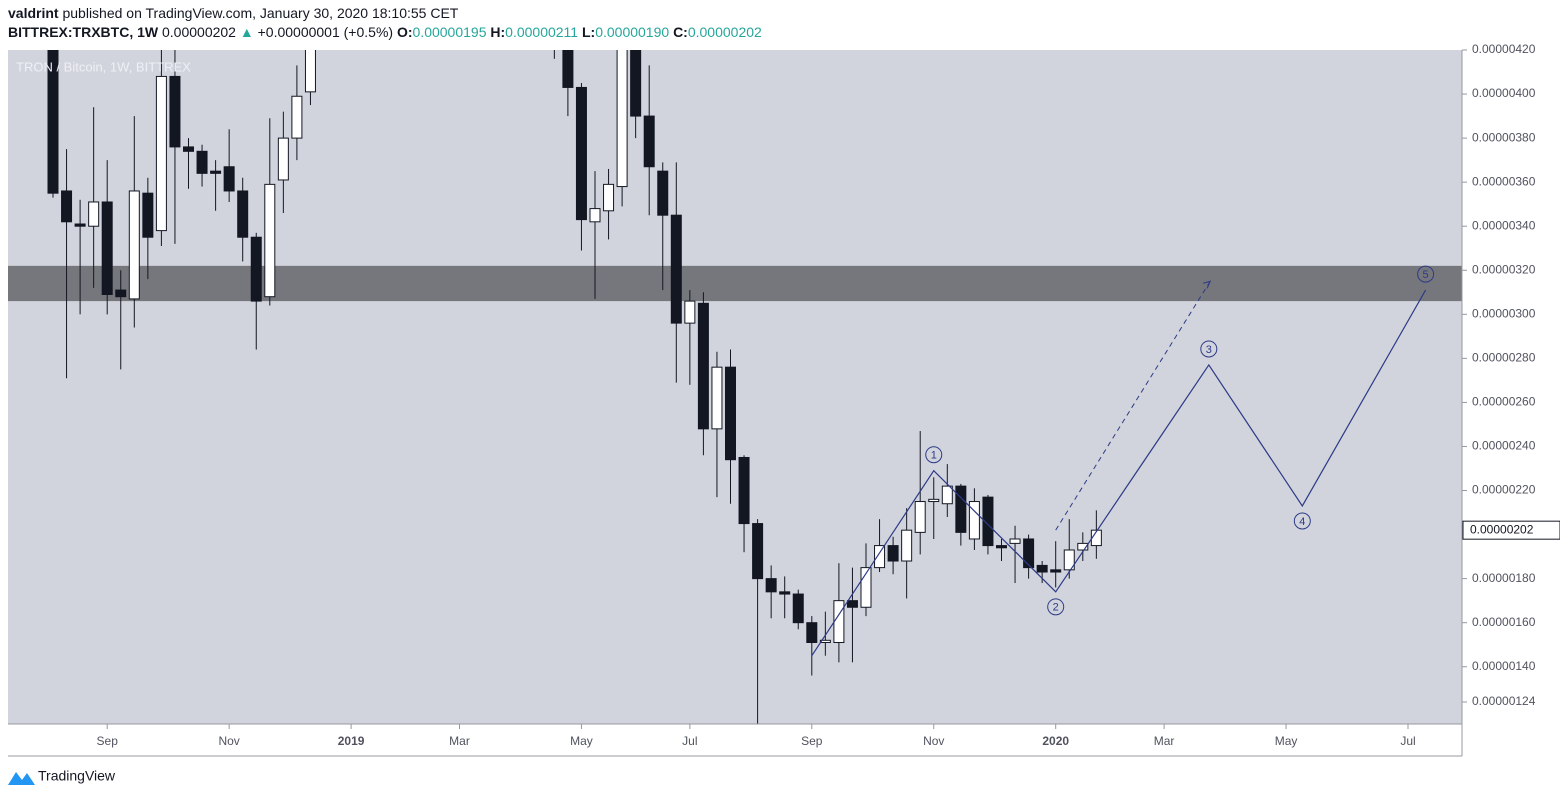 This screenshot has width=1560, height=798. I want to click on x-tick-label: Jul, so click(1407, 741).